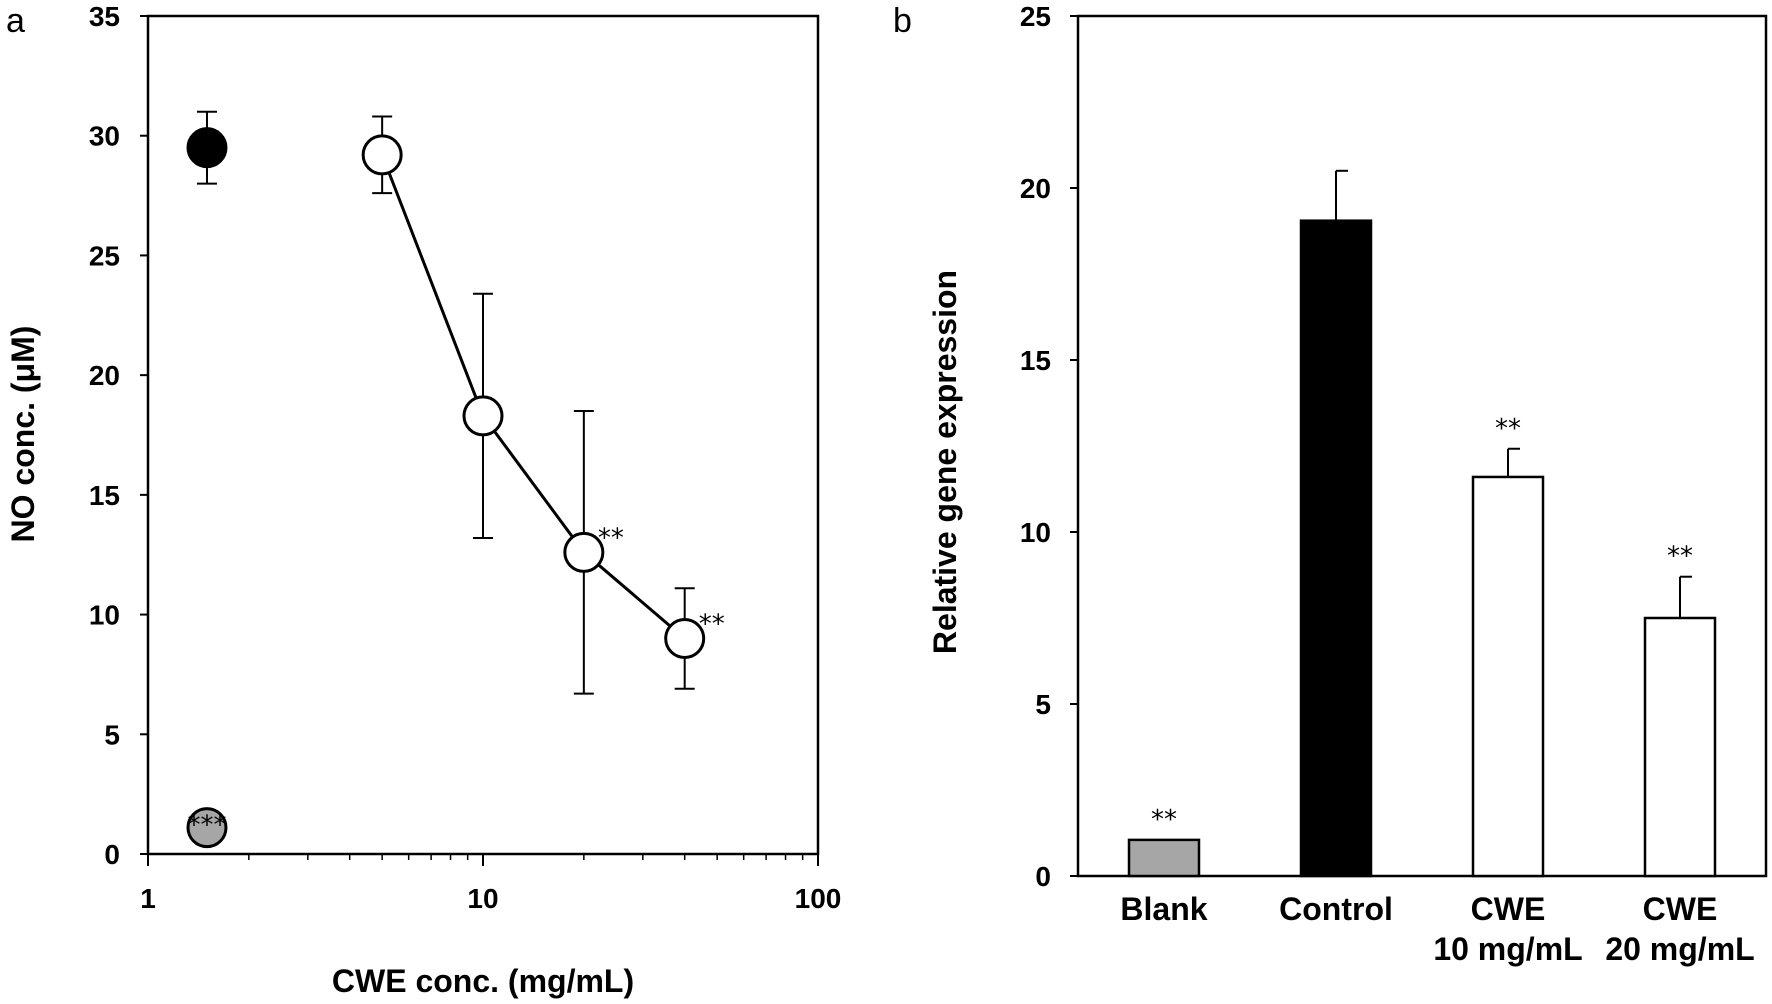 This screenshot has height=1004, width=1772. I want to click on panel-a-label: a, so click(15, 21).